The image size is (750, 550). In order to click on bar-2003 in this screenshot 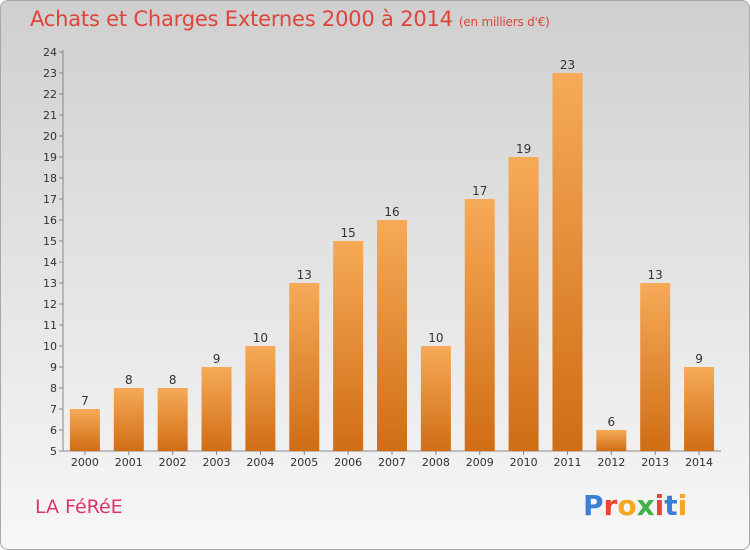, I will do `click(216, 409)`.